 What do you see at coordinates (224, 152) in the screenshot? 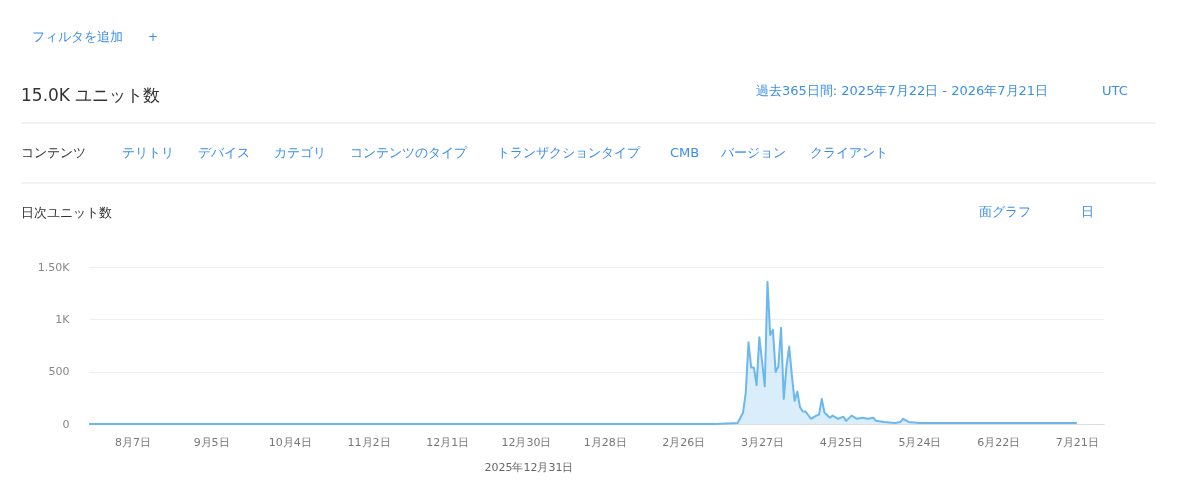
I see `text: デバイス` at bounding box center [224, 152].